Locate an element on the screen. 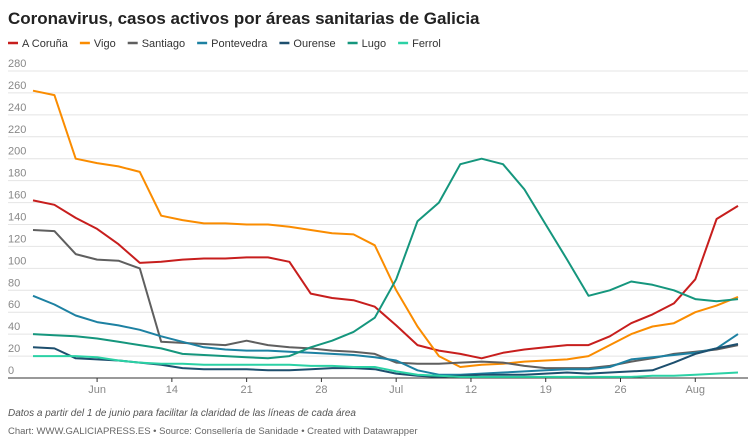 The height and width of the screenshot is (447, 756). y-tick-label: 240 is located at coordinates (17, 108).